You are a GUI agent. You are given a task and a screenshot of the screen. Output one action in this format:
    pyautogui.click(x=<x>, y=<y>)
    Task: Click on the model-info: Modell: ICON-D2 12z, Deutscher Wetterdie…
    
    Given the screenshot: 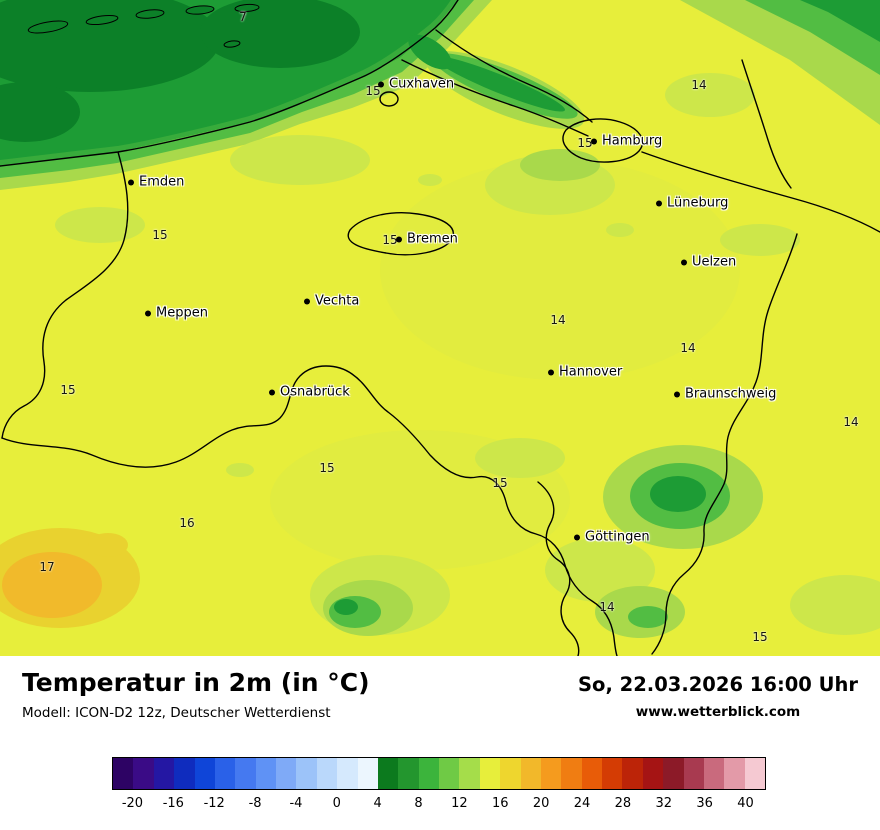 What is the action you would take?
    pyautogui.click(x=176, y=713)
    